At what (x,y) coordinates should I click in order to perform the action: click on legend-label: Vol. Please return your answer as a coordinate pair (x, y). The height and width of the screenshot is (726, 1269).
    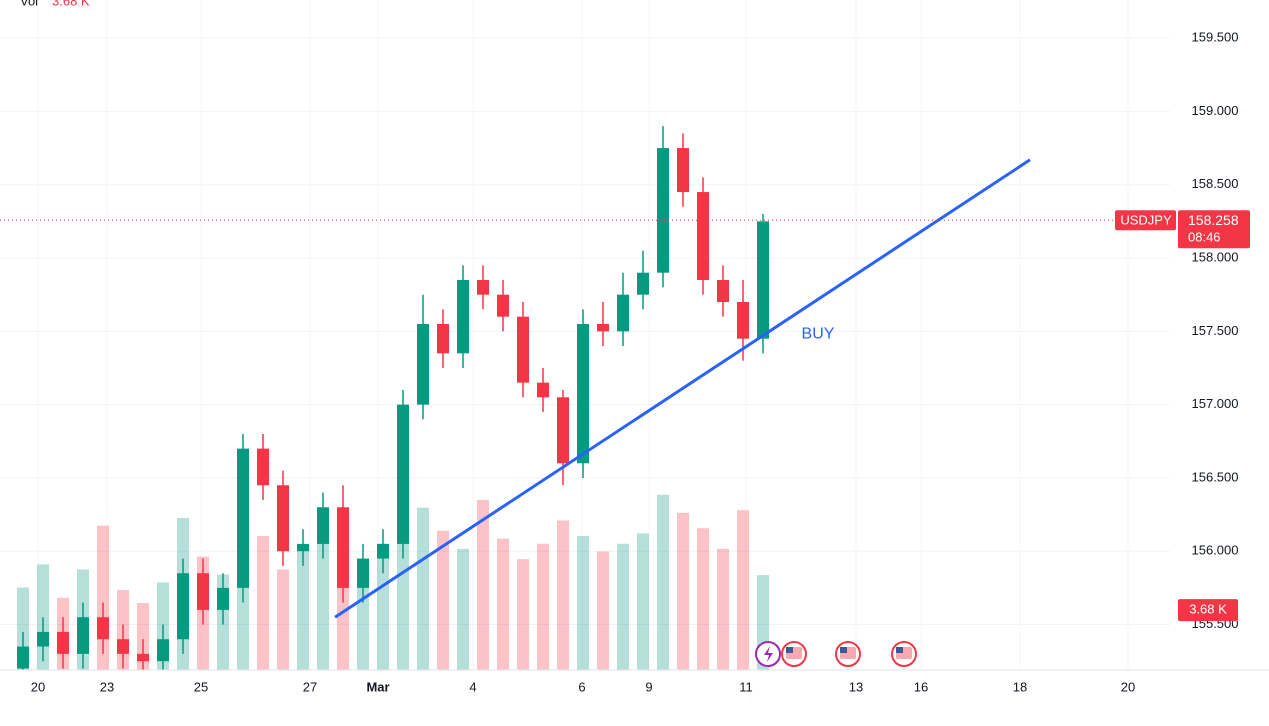
    Looking at the image, I should click on (29, 4).